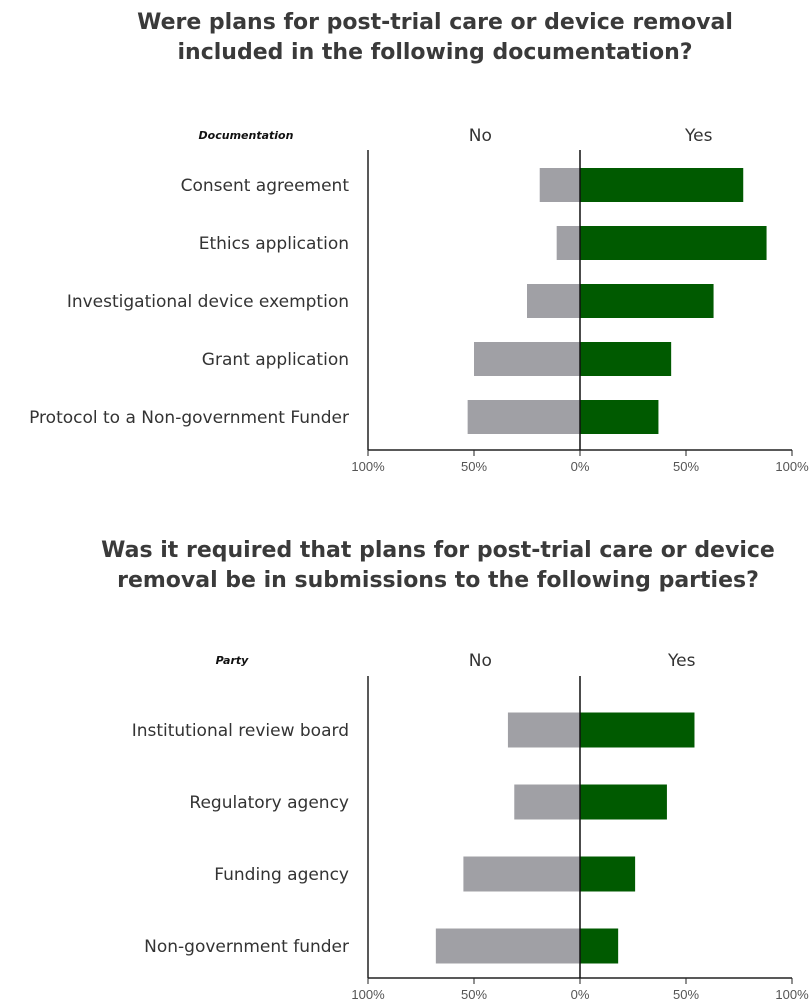 The width and height of the screenshot is (812, 1005). I want to click on category-label: Institutional review board, so click(240, 731).